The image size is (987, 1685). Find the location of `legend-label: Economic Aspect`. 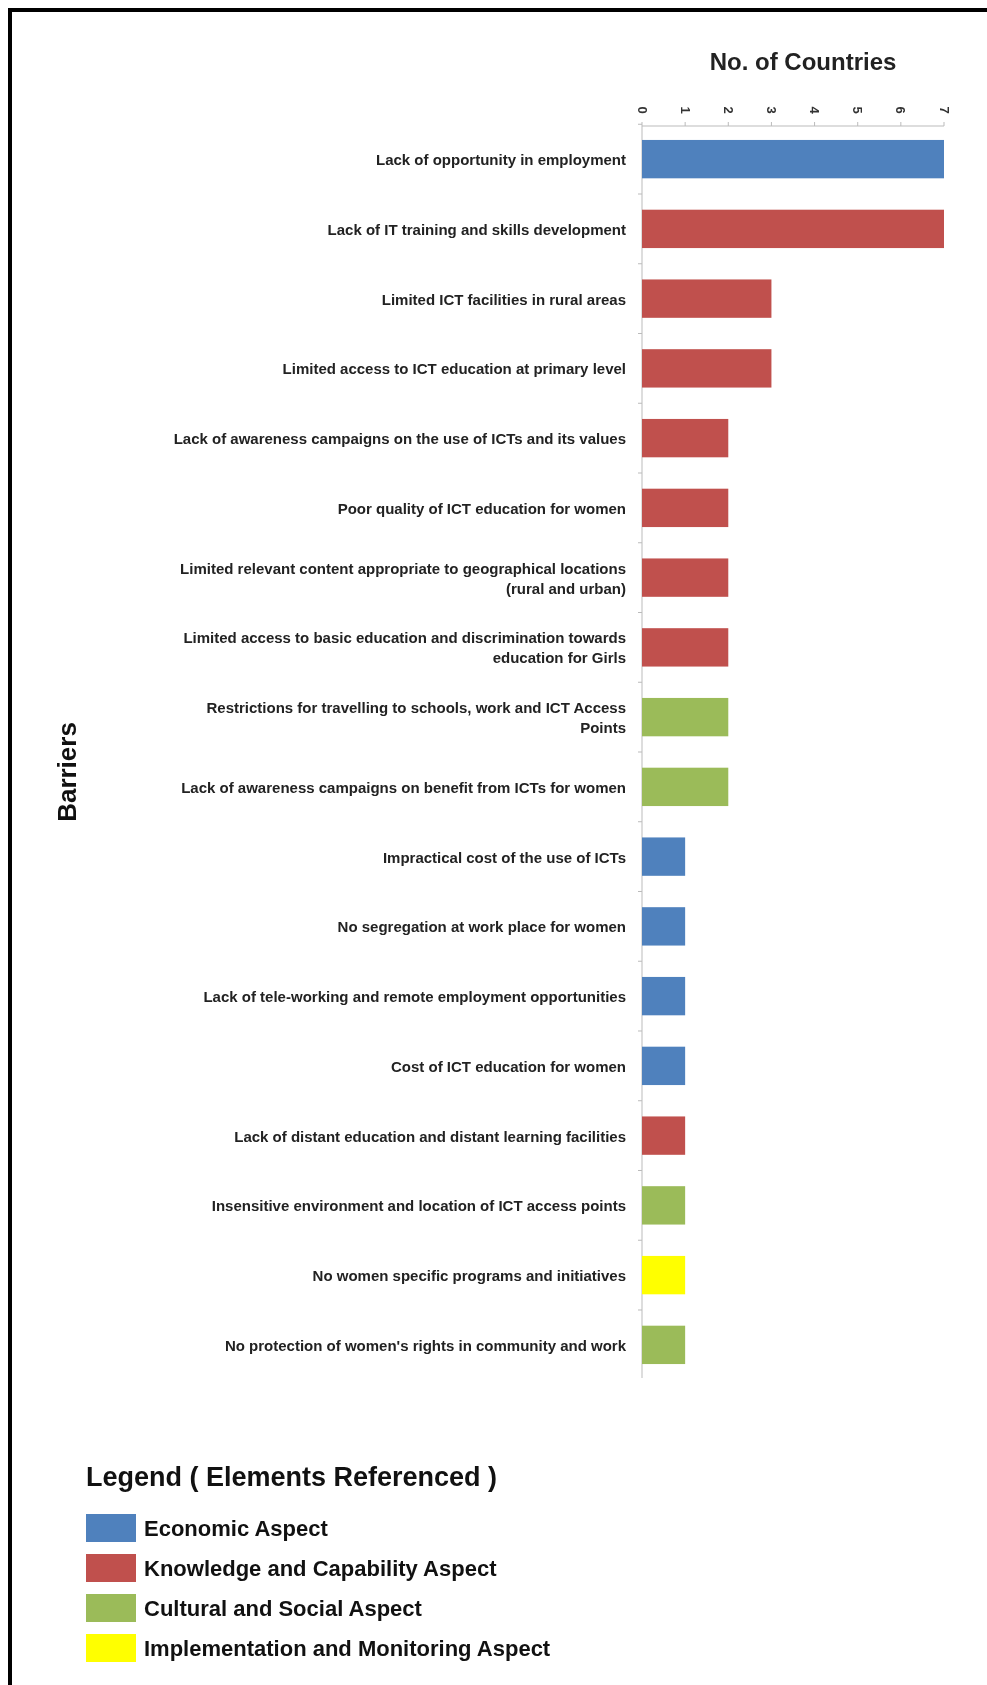

legend-label: Economic Aspect is located at coordinates (236, 1528).